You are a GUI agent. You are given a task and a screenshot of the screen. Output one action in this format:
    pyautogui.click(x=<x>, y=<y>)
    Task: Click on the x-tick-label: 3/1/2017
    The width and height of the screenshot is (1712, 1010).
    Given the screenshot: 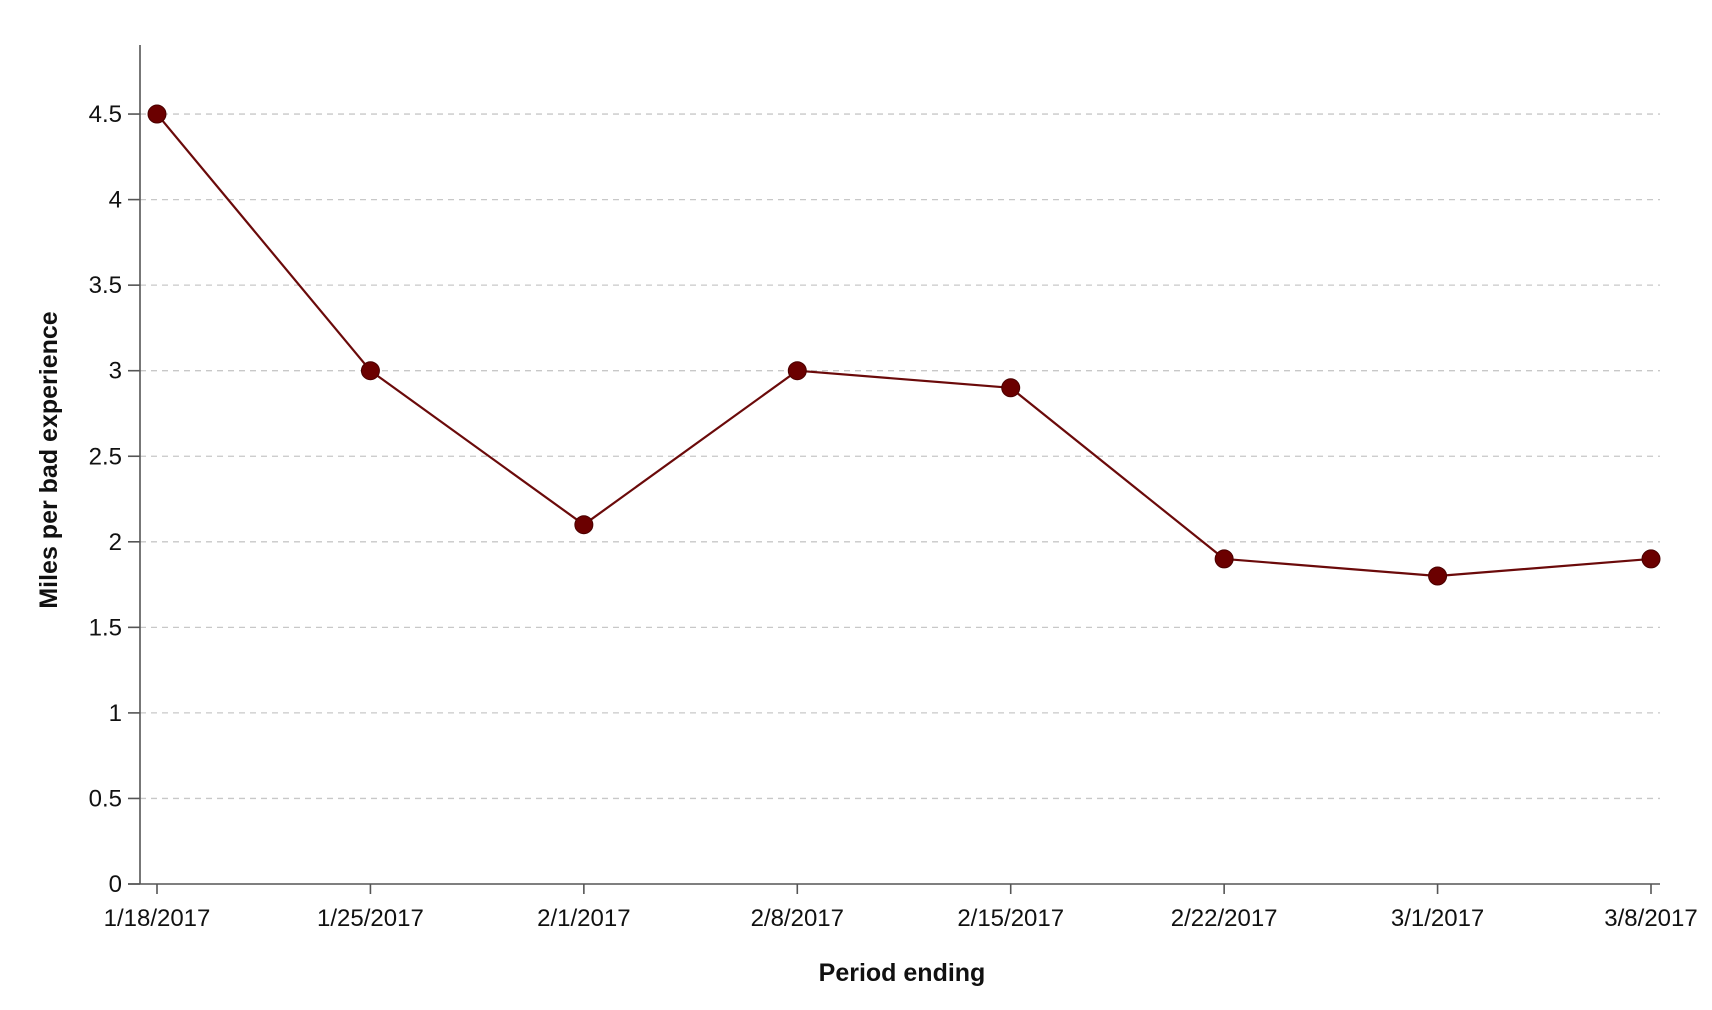 What is the action you would take?
    pyautogui.click(x=1437, y=918)
    